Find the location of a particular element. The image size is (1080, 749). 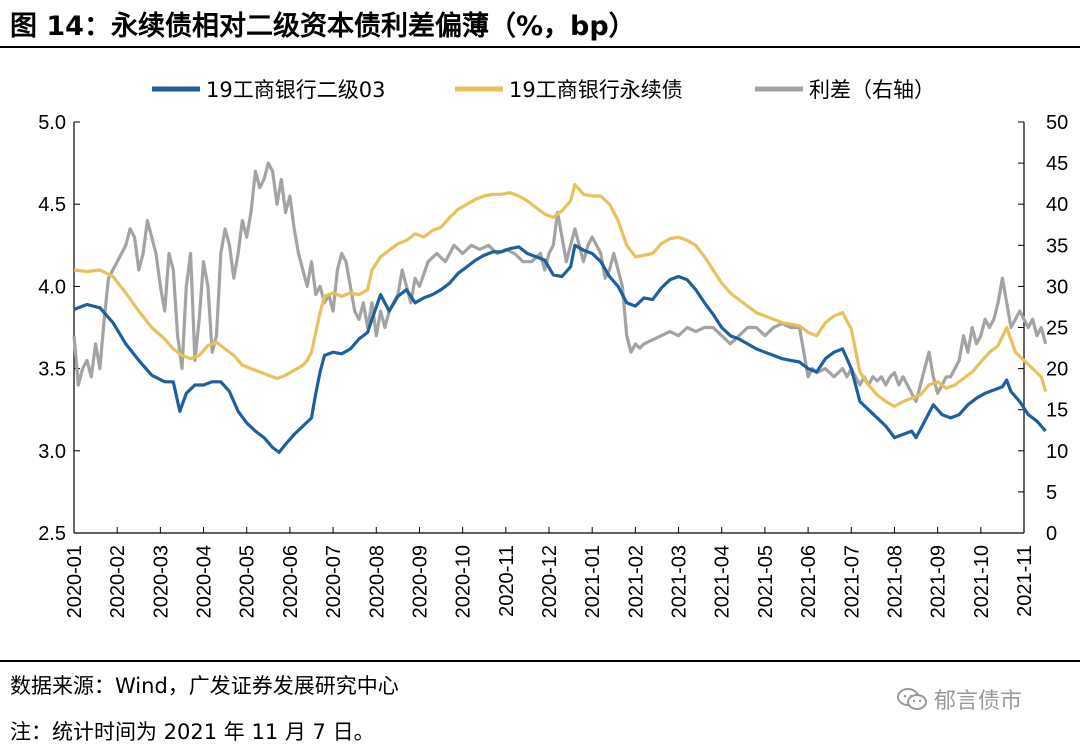

left-tick-label: 4.0 is located at coordinates (52, 287).